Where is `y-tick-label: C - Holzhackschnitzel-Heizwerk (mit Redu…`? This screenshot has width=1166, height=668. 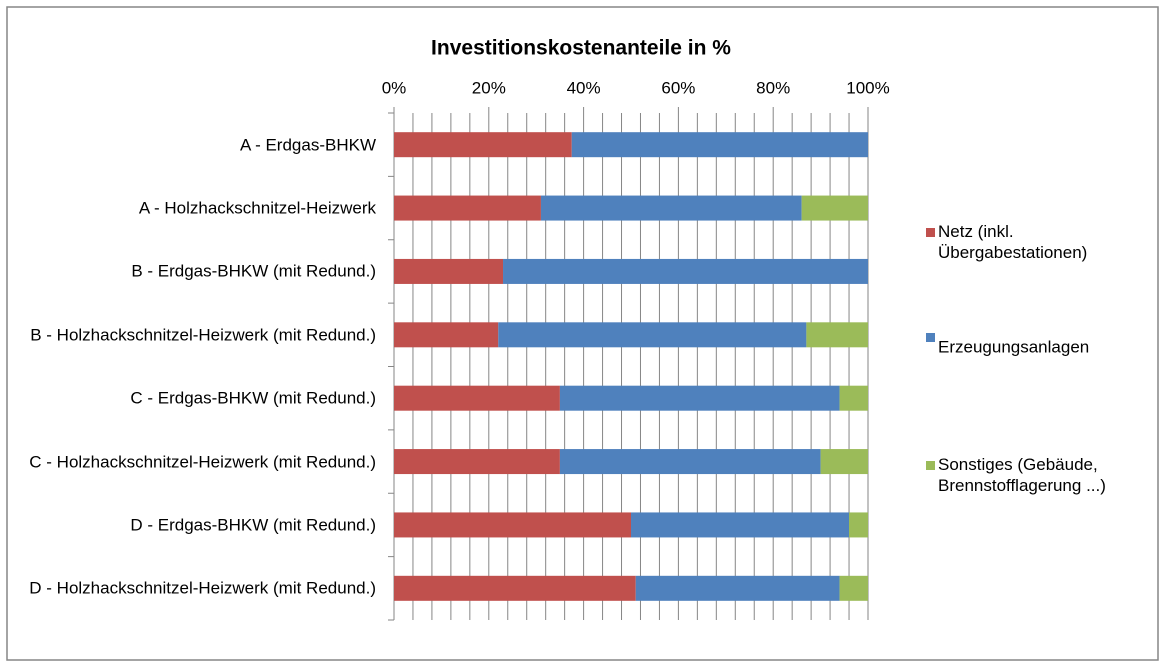 y-tick-label: C - Holzhackschnitzel-Heizwerk (mit Redu… is located at coordinates (202, 462).